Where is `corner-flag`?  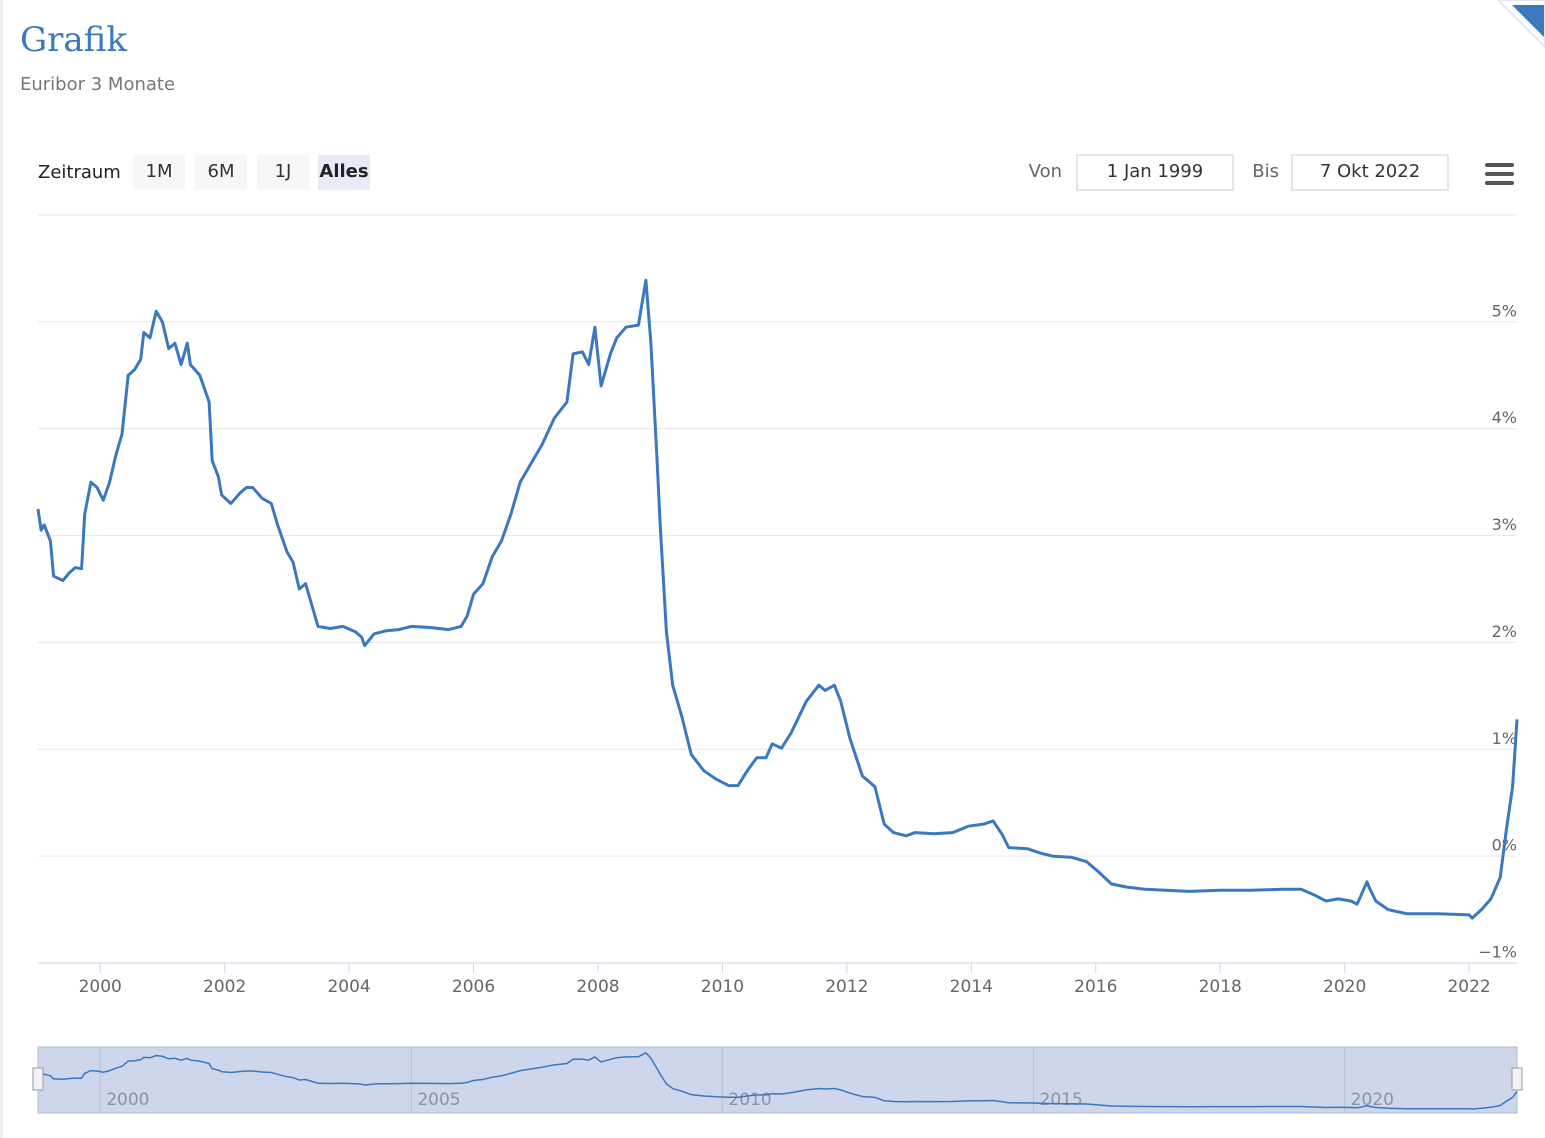 corner-flag is located at coordinates (1528, 21).